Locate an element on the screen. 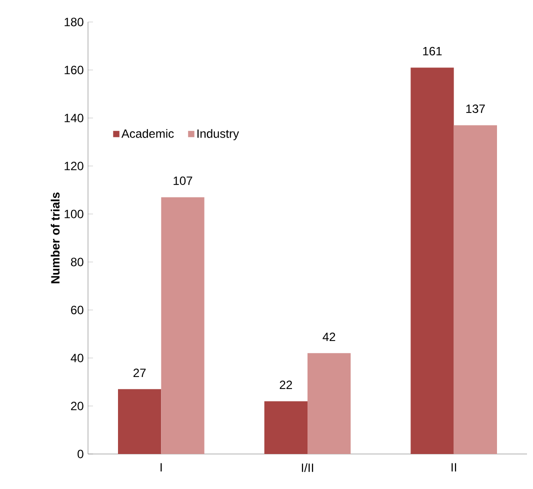 This screenshot has height=489, width=533. y-axis-title: Number of trials is located at coordinates (55, 238).